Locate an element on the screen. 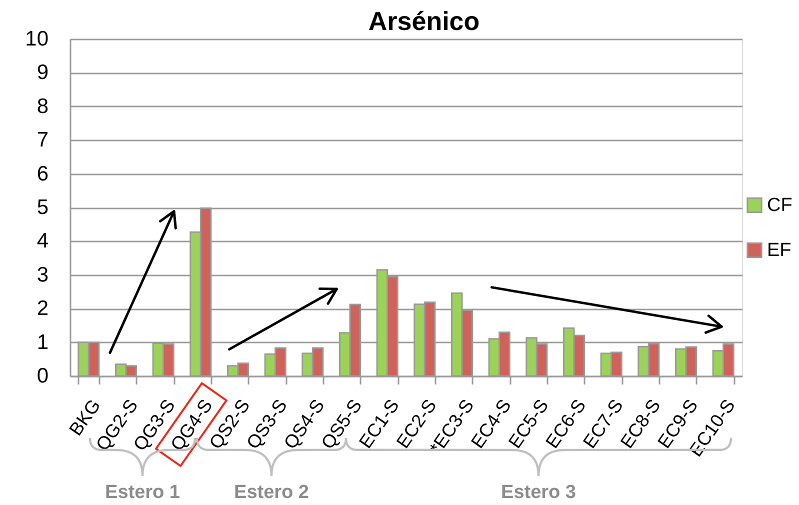 The width and height of the screenshot is (799, 505). y-tick-label: 0 is located at coordinates (42, 376).